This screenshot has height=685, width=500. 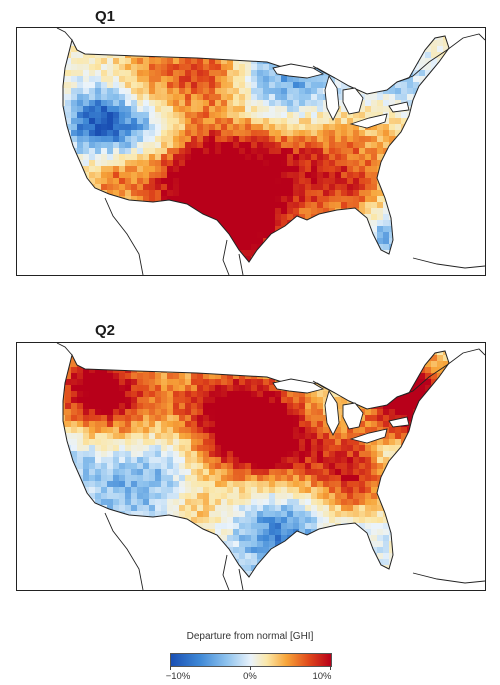 I want to click on legend-label-min: −10%, so click(x=178, y=676).